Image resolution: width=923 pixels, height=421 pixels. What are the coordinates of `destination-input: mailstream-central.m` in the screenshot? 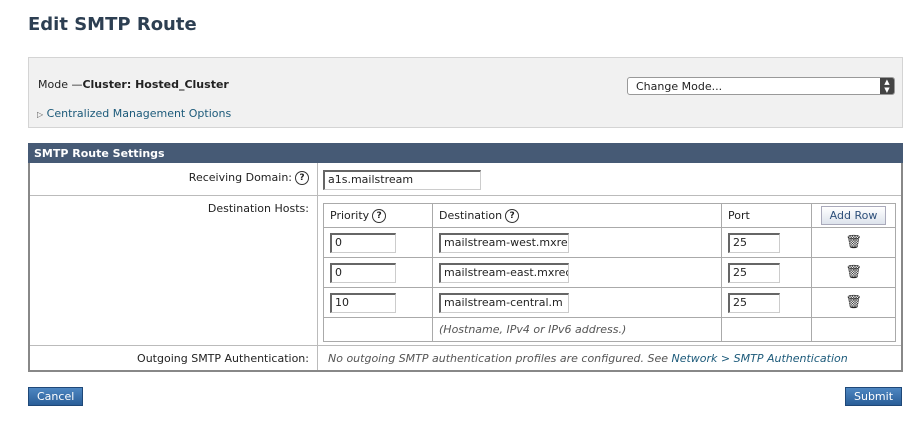 It's located at (504, 302).